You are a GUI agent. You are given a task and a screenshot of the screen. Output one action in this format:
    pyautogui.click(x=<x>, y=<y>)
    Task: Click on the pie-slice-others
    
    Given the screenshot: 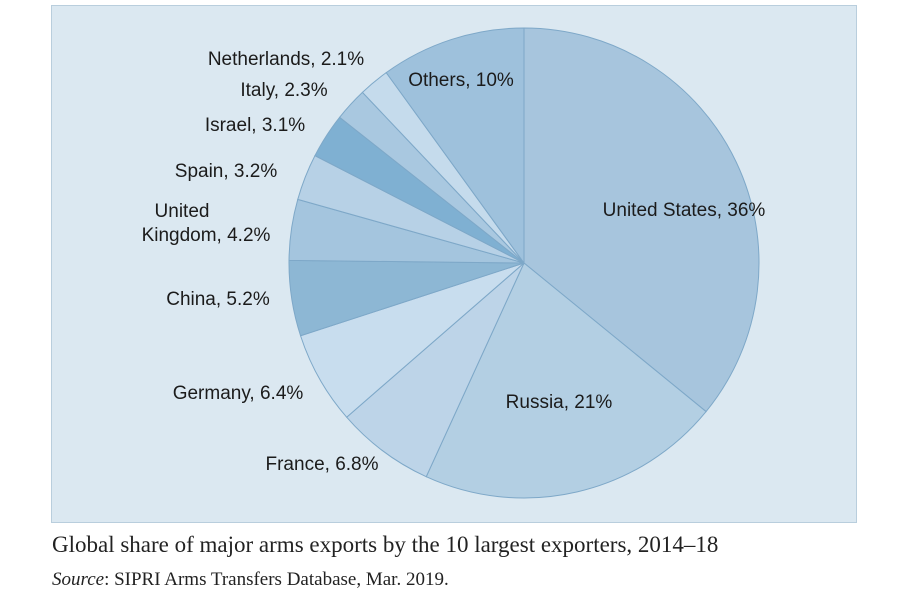 What is the action you would take?
    pyautogui.click(x=455, y=146)
    